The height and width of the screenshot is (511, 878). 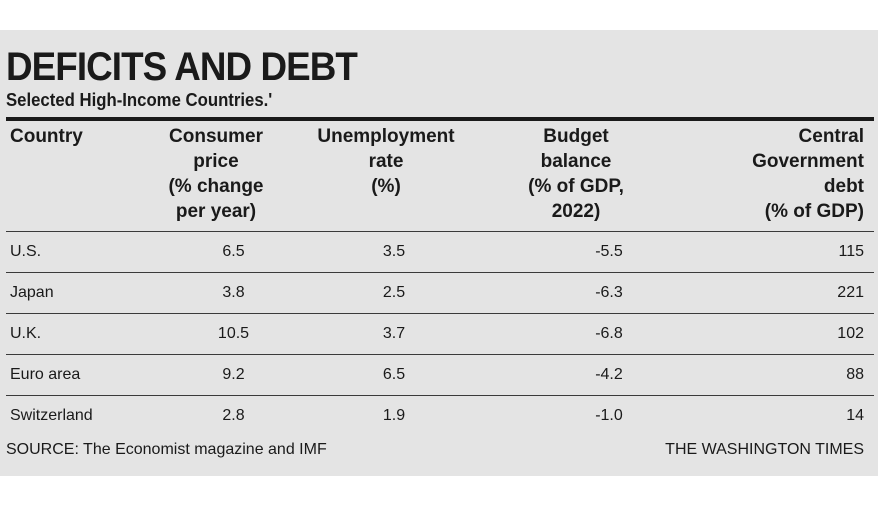 I want to click on column-header-unemployment-rate: Unemployment rate (%), so click(x=386, y=176).